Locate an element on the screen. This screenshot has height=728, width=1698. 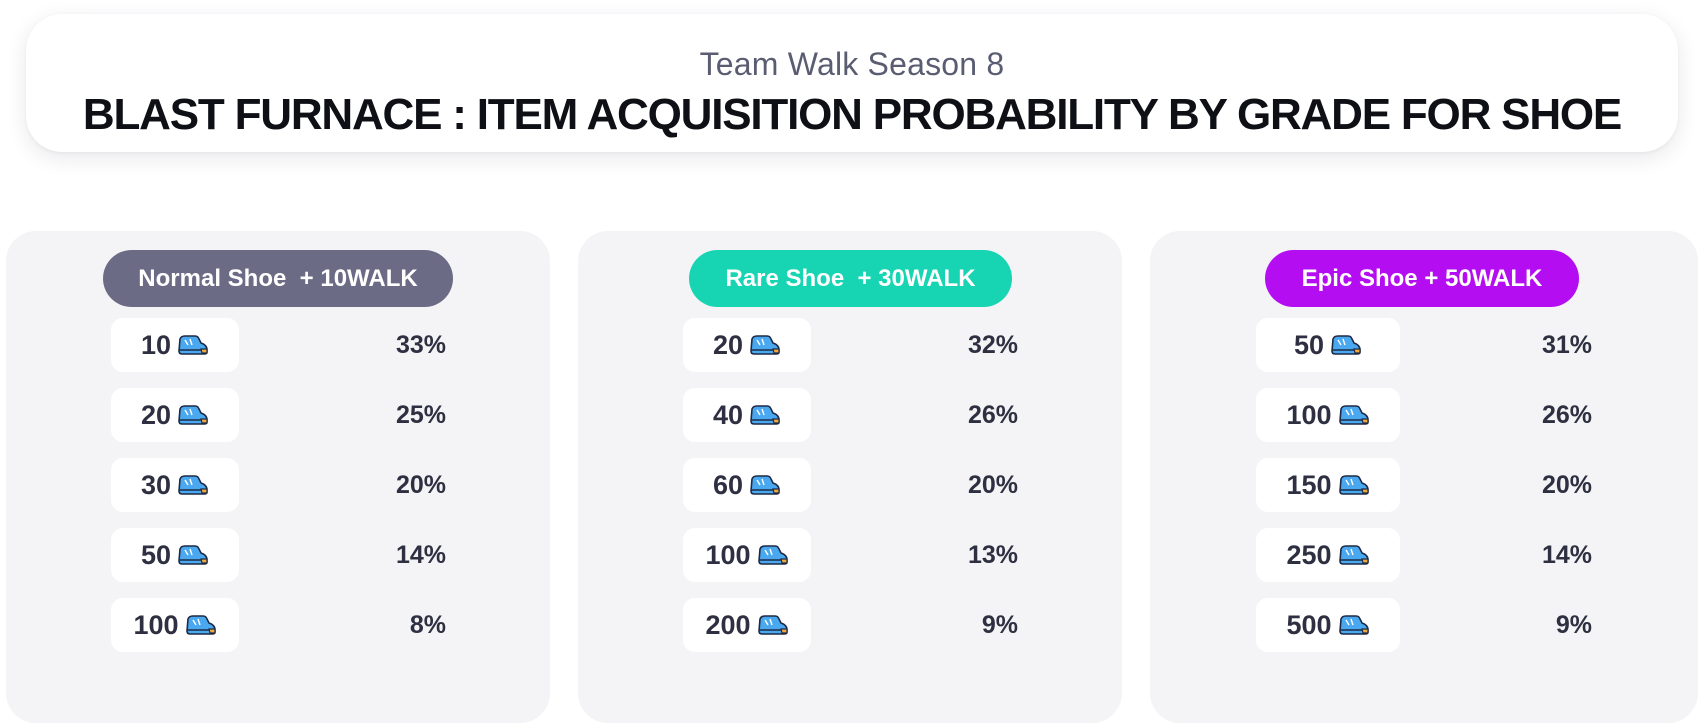
grade-badge-rare: Rare Shoe + 30WALK is located at coordinates (850, 278).